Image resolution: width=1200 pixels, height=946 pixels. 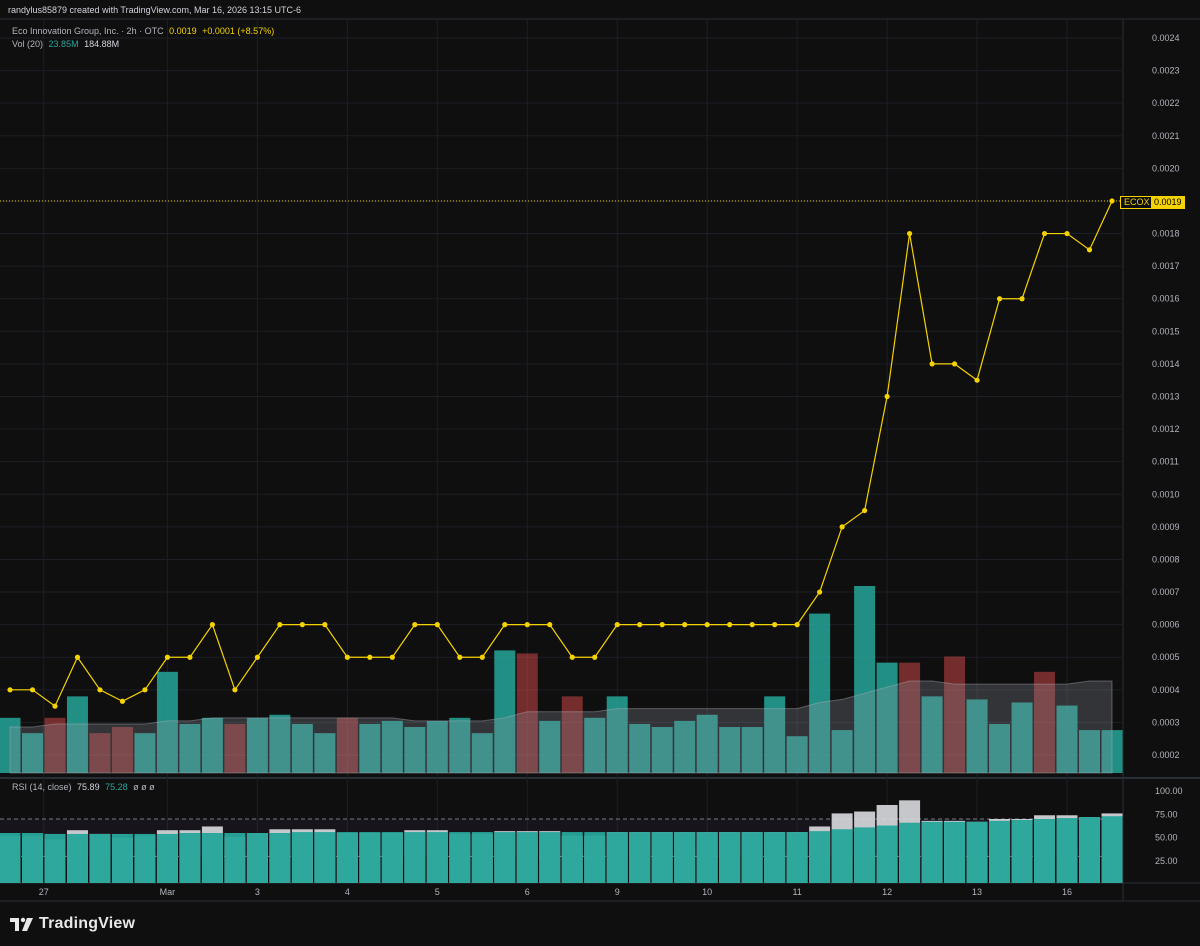 I want to click on x-tick-label: 12, so click(x=887, y=892).